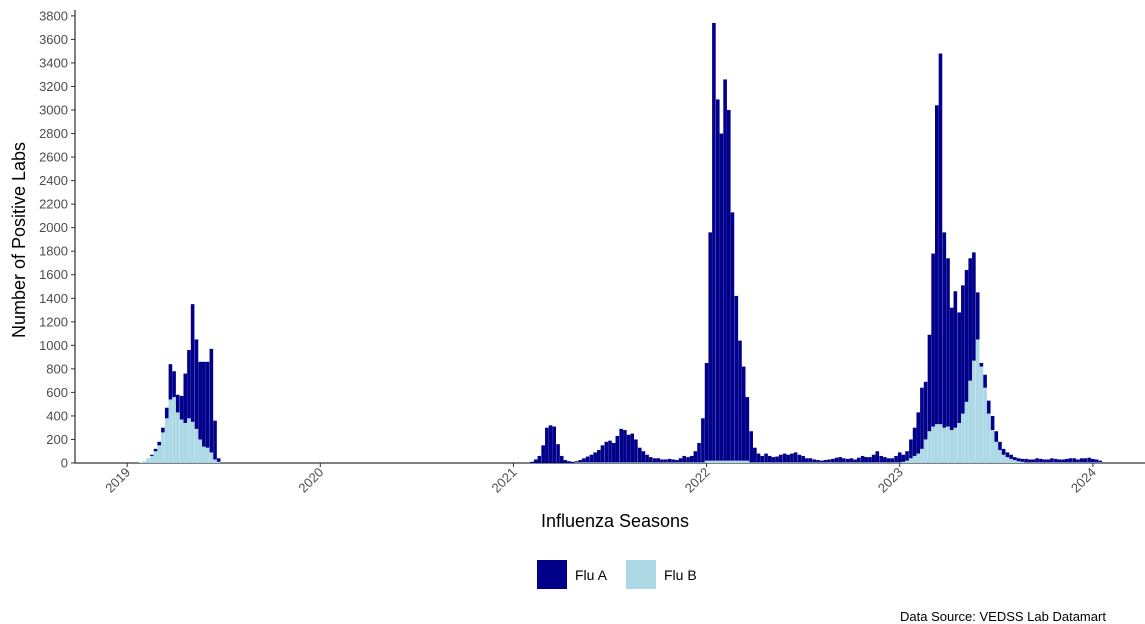  What do you see at coordinates (552, 574) in the screenshot?
I see `legend-swatch` at bounding box center [552, 574].